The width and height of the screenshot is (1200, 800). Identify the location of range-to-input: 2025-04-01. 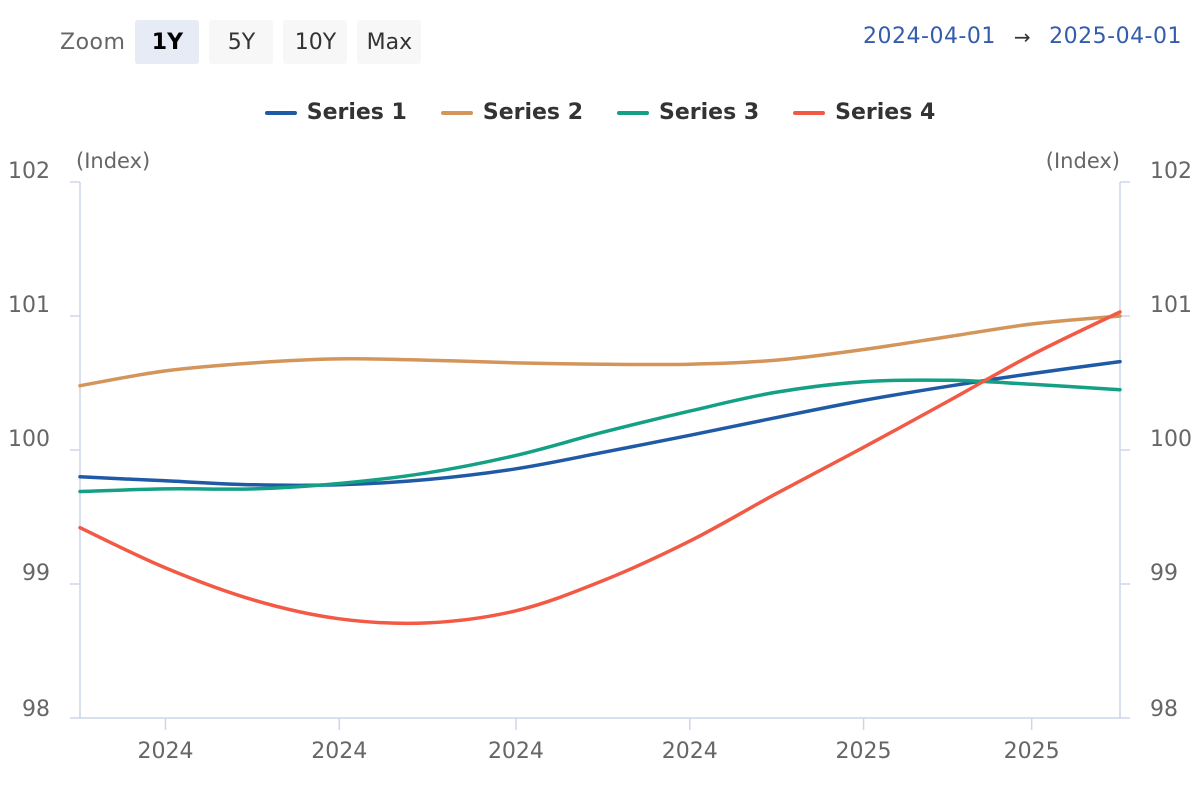
(1115, 36).